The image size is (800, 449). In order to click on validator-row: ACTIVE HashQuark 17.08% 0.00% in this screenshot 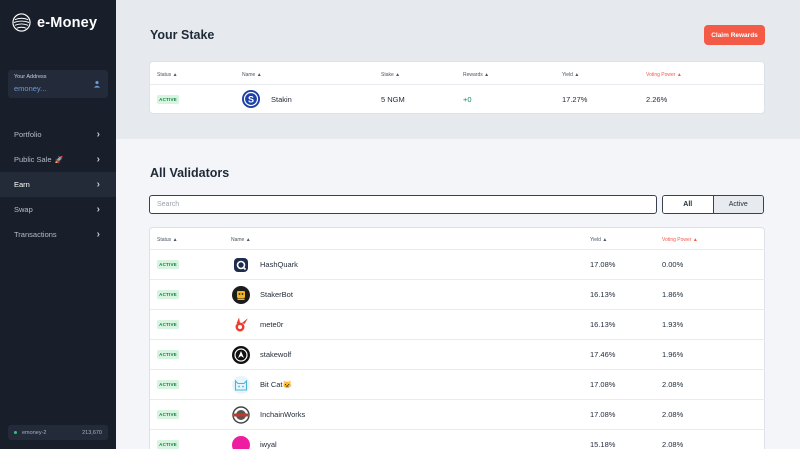, I will do `click(457, 264)`.